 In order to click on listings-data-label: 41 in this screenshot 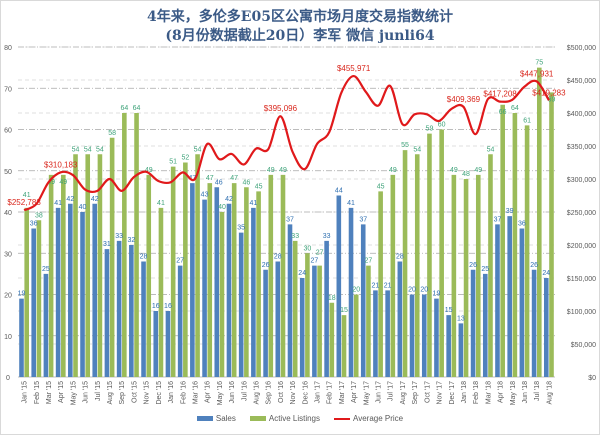, I will do `click(161, 203)`.